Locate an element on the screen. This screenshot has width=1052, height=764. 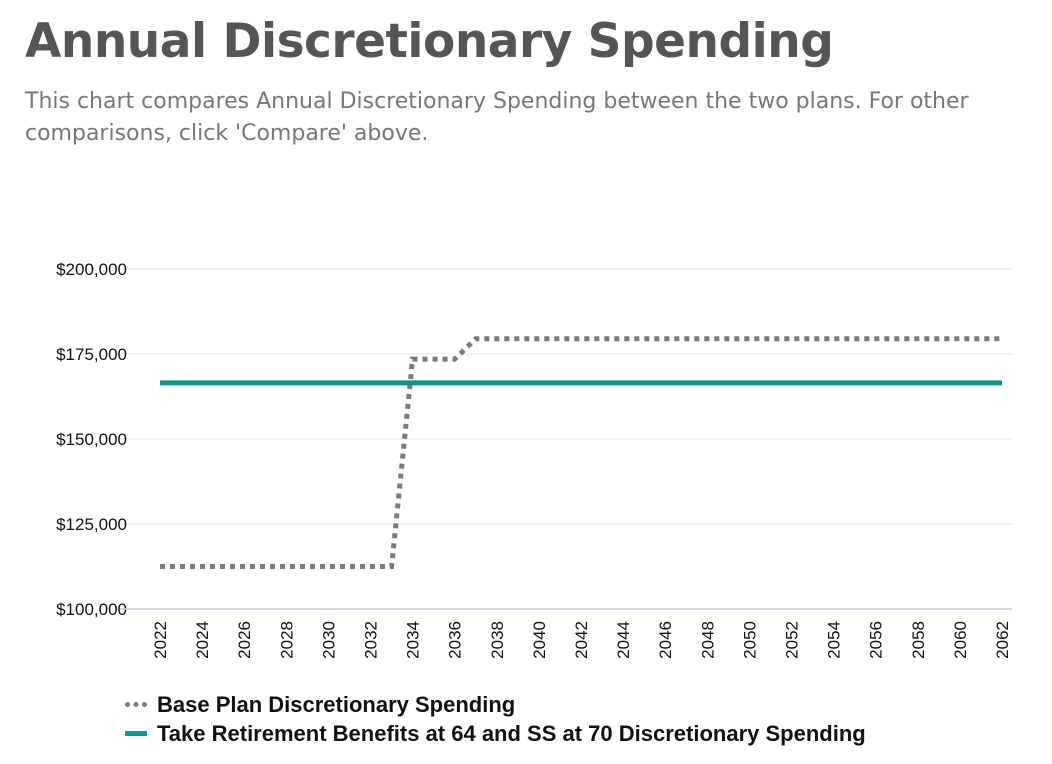
x-tick-label: 2034 is located at coordinates (413, 640).